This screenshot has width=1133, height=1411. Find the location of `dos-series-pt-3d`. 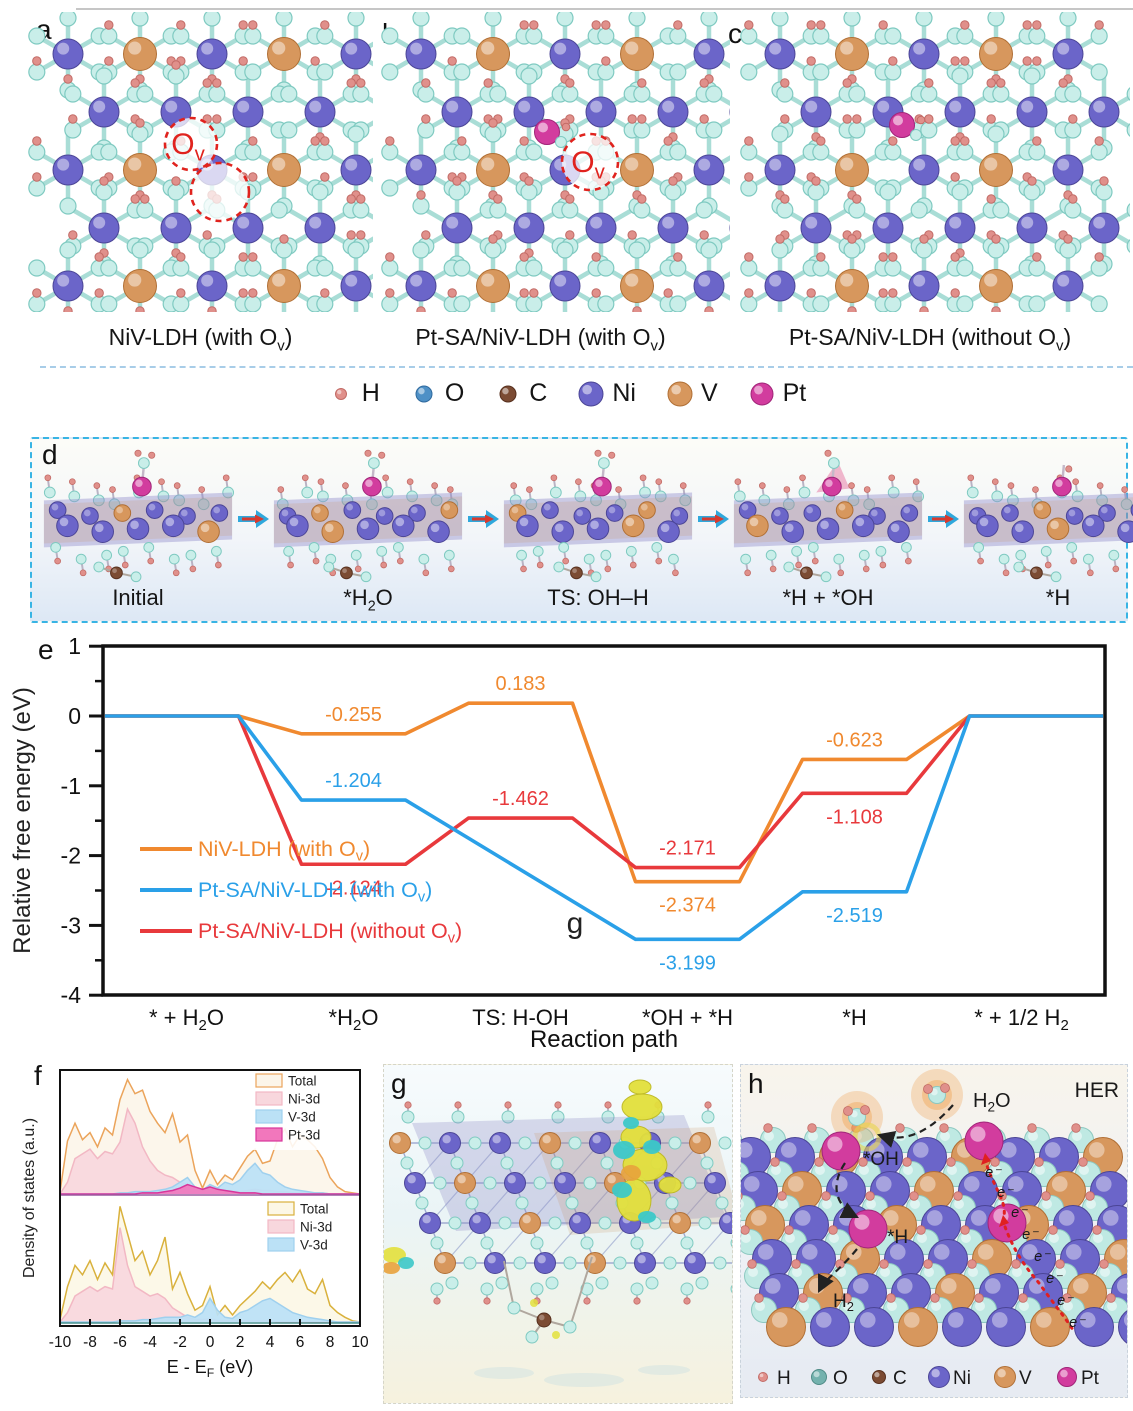

dos-series-pt-3d is located at coordinates (210, 1189).